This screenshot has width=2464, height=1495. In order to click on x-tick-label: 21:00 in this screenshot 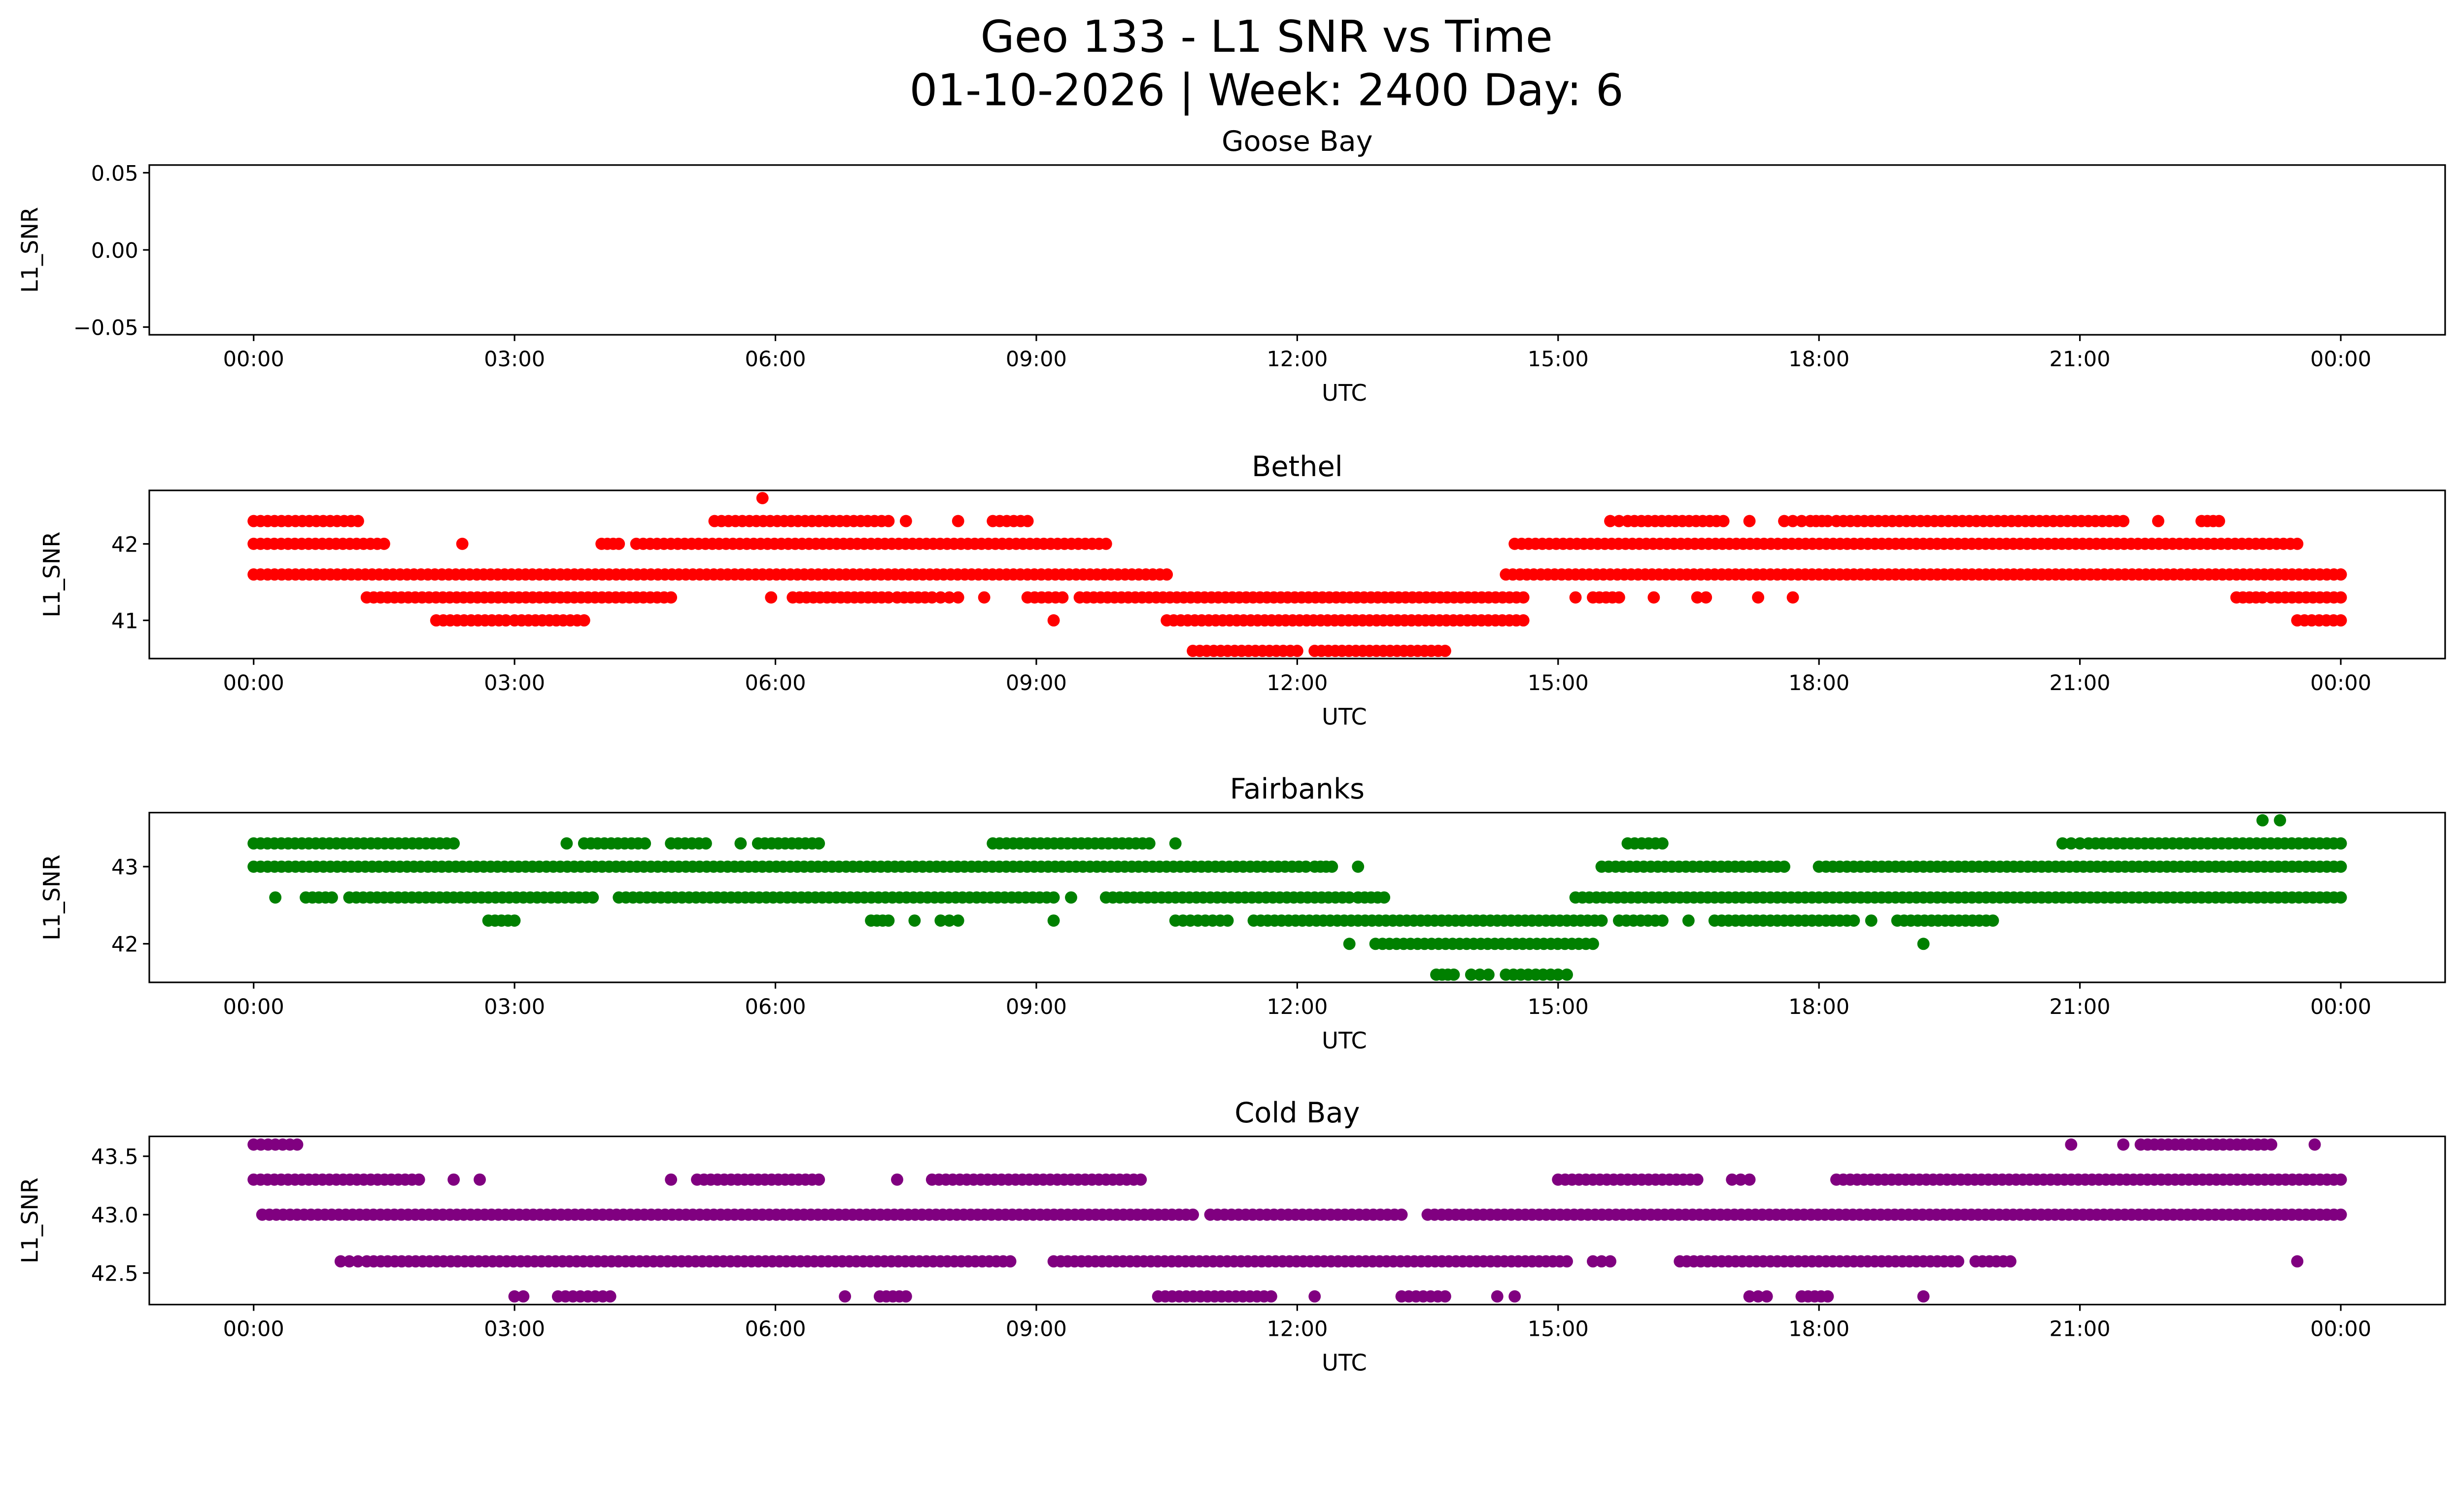, I will do `click(2080, 359)`.